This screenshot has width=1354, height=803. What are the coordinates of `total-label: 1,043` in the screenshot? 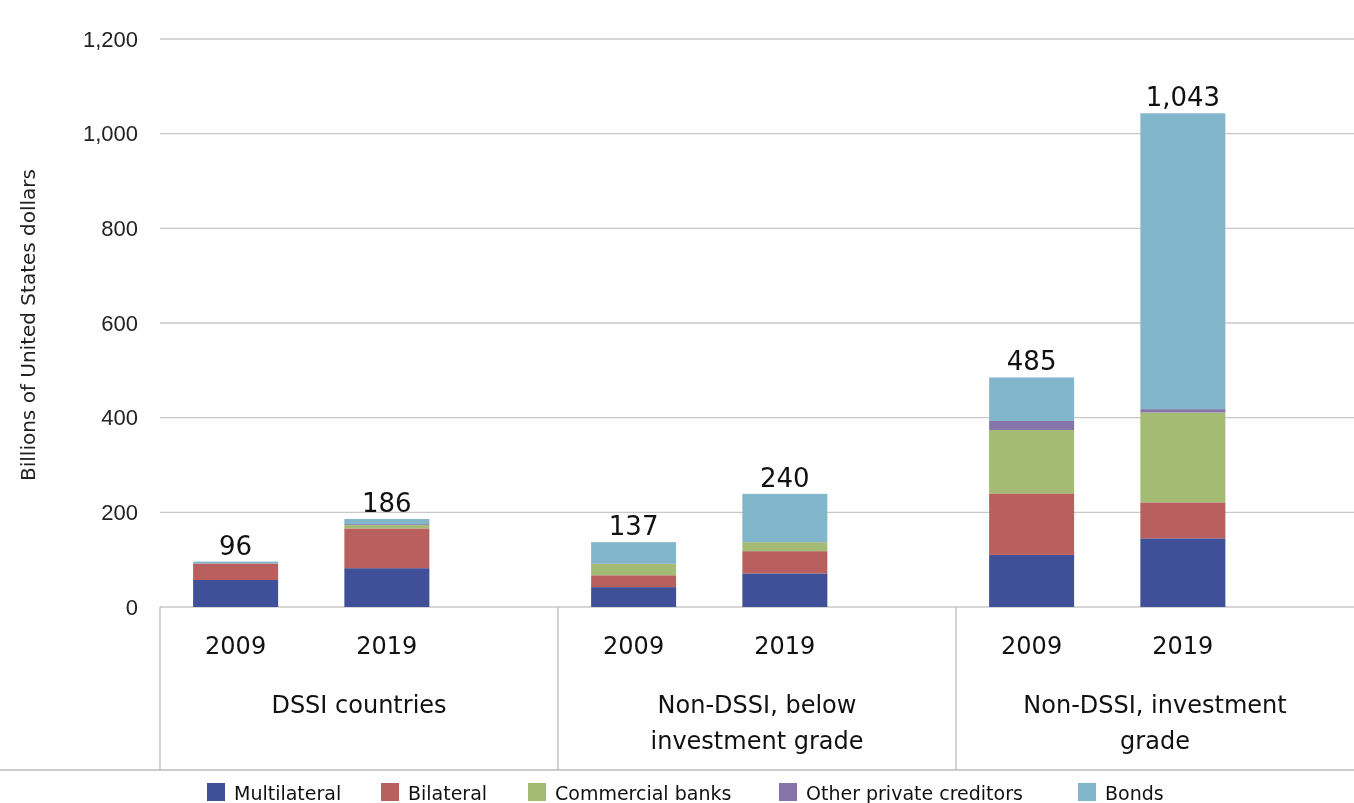 It's located at (1183, 97).